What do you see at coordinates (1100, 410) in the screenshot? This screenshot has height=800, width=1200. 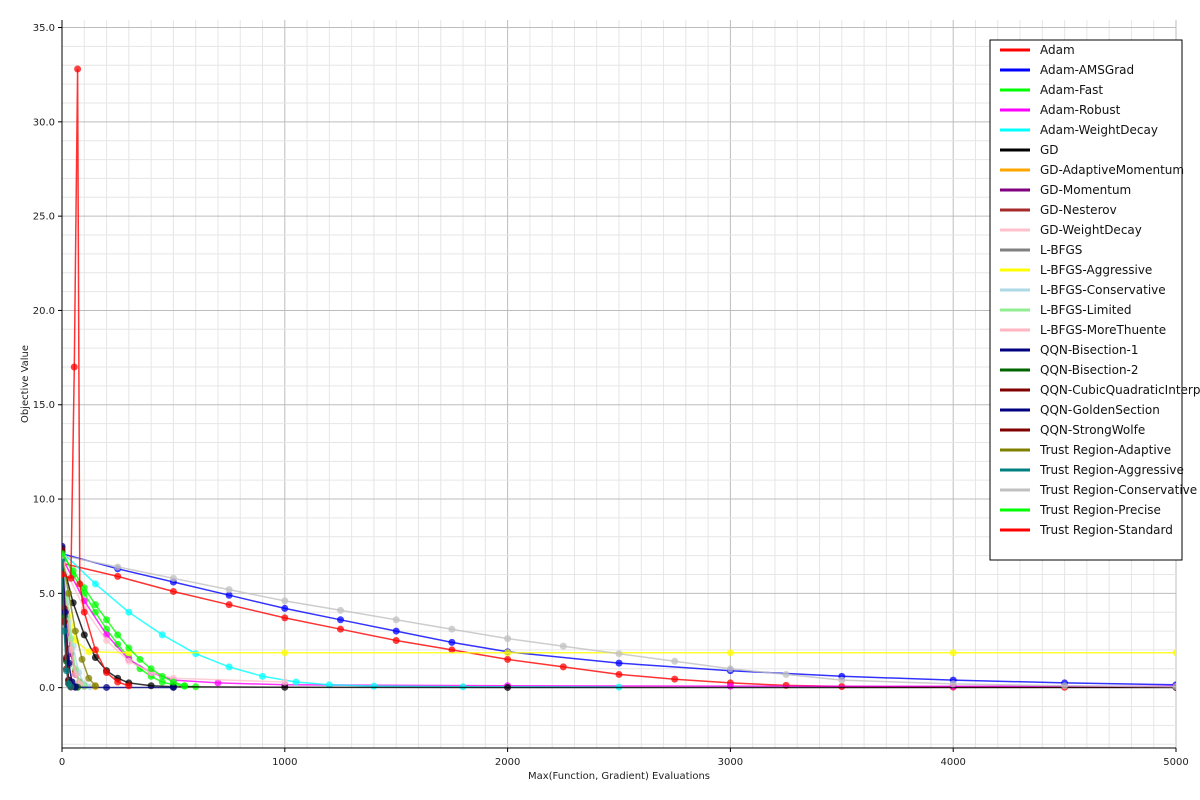 I see `legend-label: QQN-GoldenSection` at bounding box center [1100, 410].